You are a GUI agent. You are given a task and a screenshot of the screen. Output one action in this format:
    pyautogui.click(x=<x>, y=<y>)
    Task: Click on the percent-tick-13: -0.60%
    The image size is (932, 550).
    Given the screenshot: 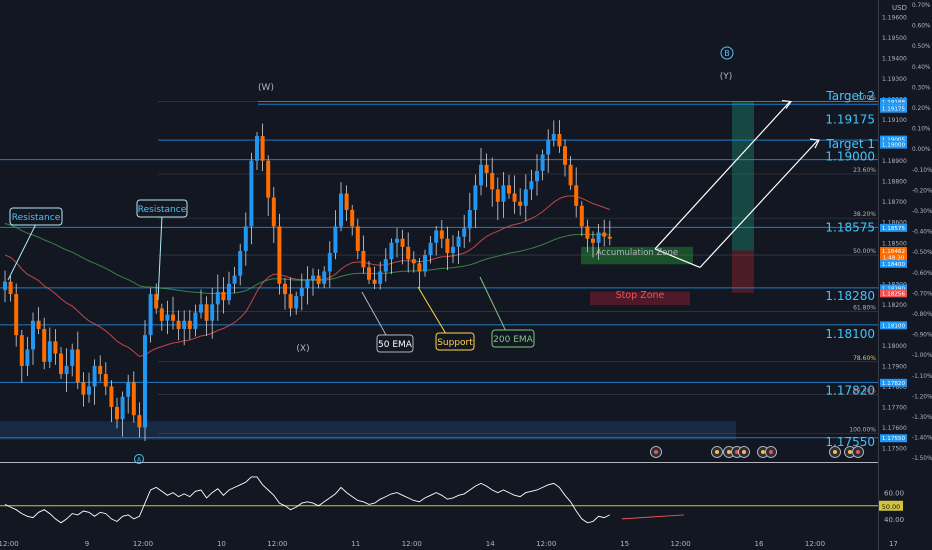 What is the action you would take?
    pyautogui.click(x=922, y=274)
    